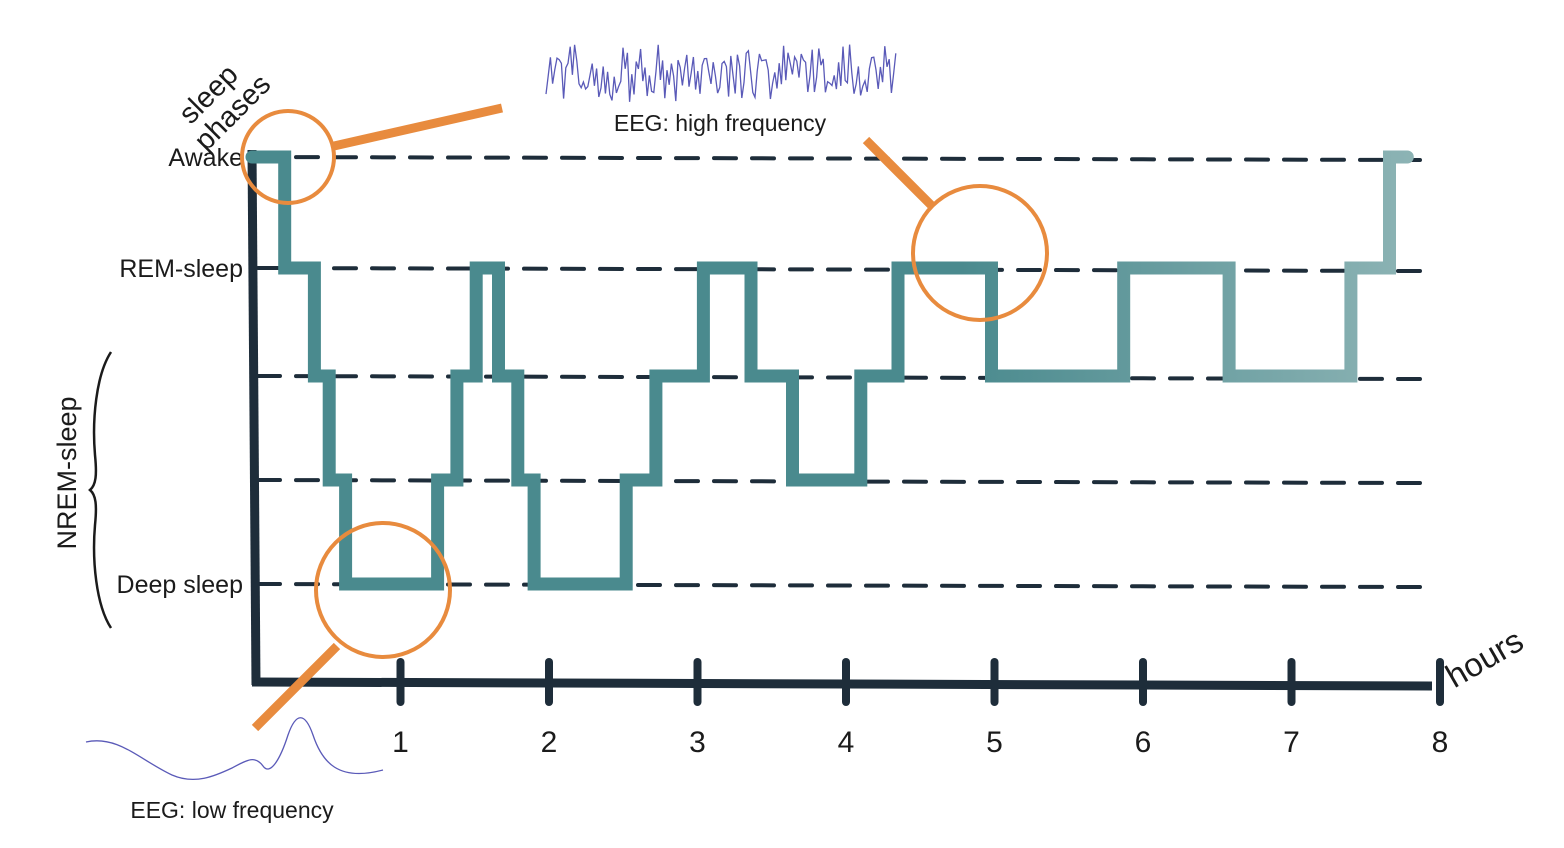 This screenshot has width=1564, height=848. What do you see at coordinates (1484, 657) in the screenshot?
I see `x-axis-title: hours` at bounding box center [1484, 657].